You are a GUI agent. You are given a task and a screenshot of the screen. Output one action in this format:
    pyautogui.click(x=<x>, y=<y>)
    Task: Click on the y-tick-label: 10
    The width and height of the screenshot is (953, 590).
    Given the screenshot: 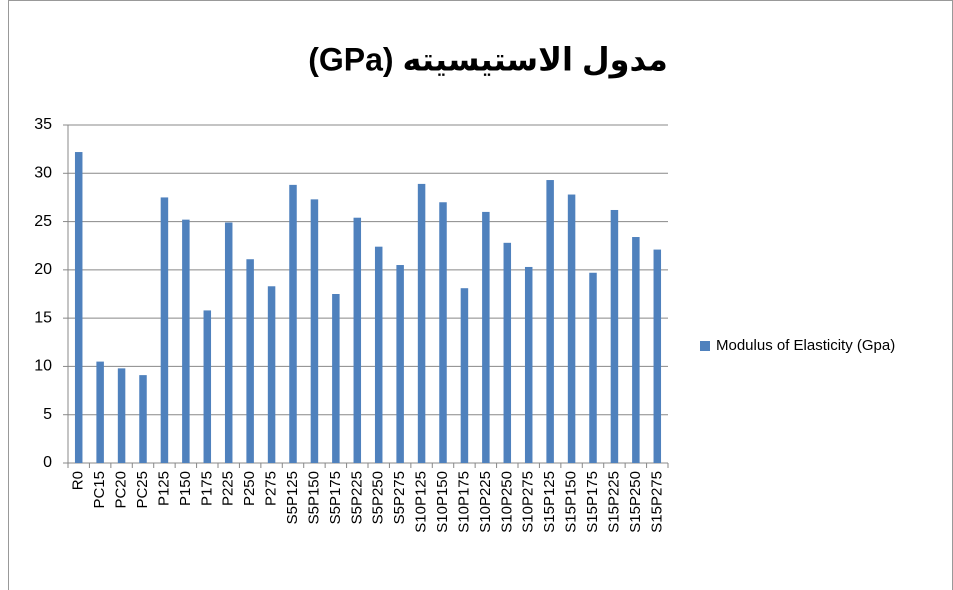 What is the action you would take?
    pyautogui.click(x=43, y=366)
    